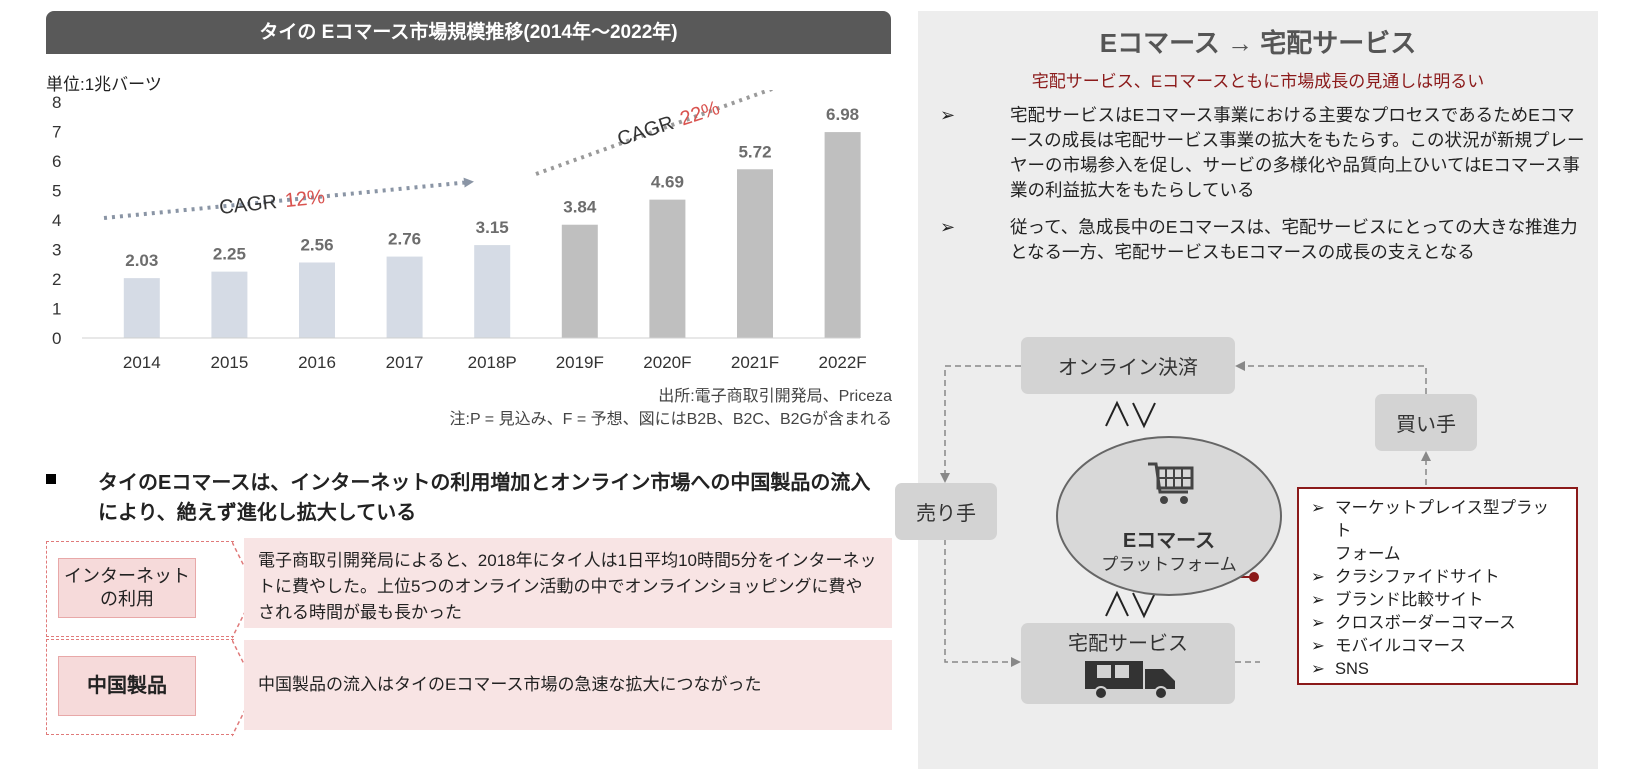 This screenshot has height=772, width=1631. What do you see at coordinates (56, 132) in the screenshot?
I see `y-tick-label: 7` at bounding box center [56, 132].